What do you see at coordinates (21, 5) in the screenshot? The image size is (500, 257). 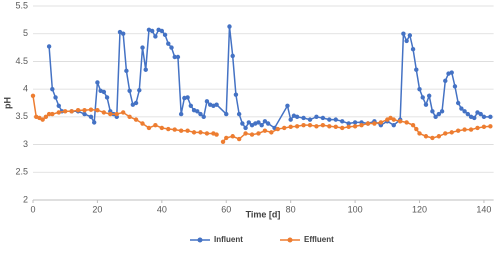 I see `y-tick-label: 5.5` at bounding box center [21, 5].